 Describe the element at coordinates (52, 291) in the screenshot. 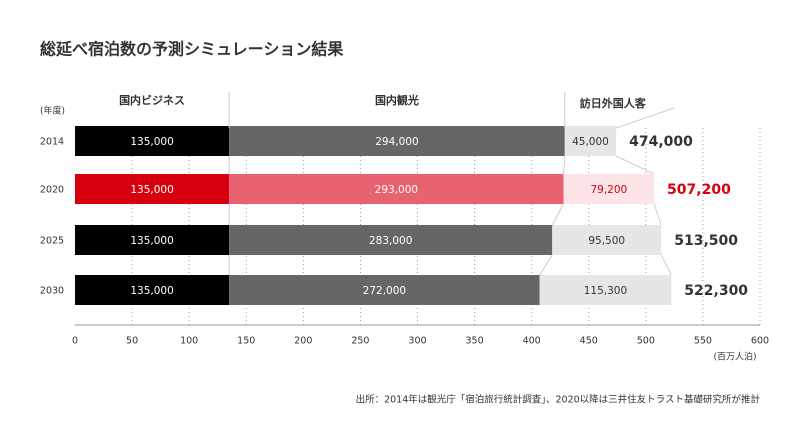

I see `y-tick-label: 2030` at that location.